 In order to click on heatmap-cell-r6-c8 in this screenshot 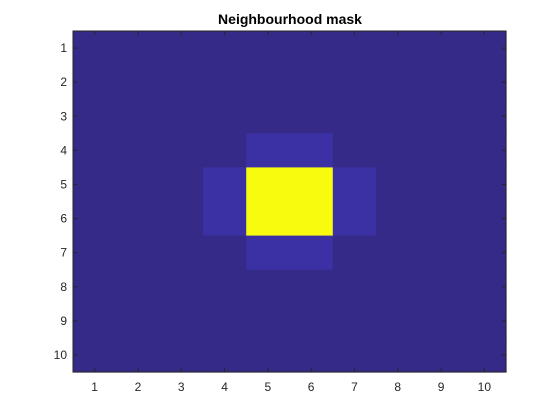, I will do `click(398, 219)`.